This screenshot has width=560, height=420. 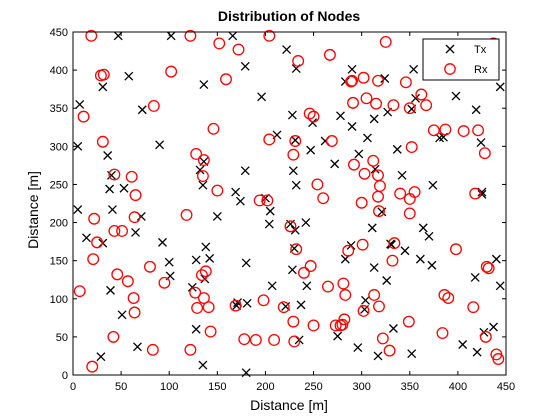 What do you see at coordinates (313, 387) in the screenshot?
I see `x-tick-label: 250` at bounding box center [313, 387].